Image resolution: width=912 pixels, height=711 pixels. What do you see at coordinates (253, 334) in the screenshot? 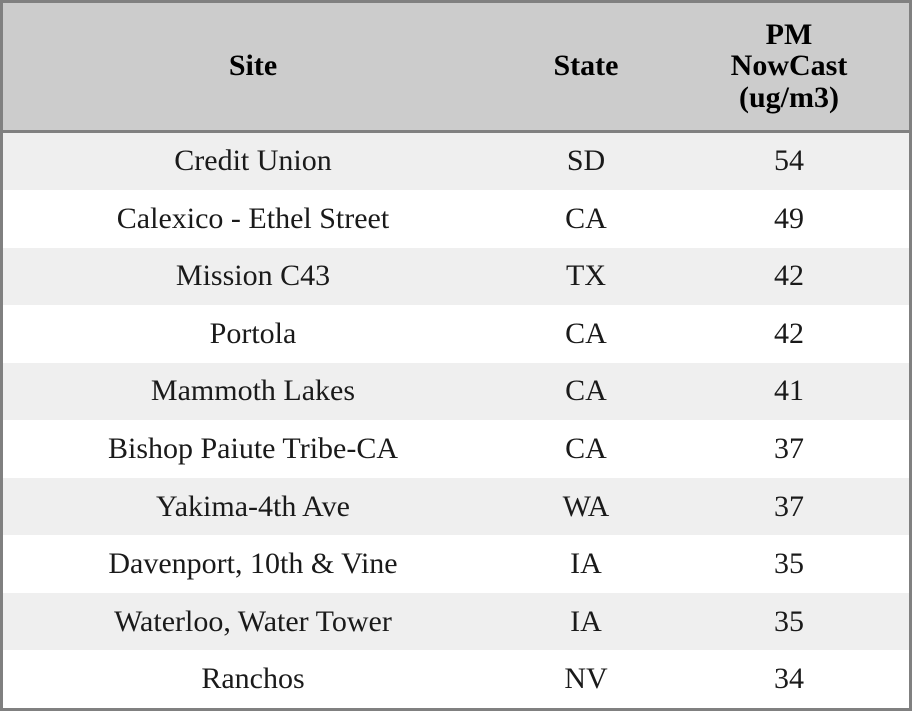
I see `cell-site: Portola` at bounding box center [253, 334].